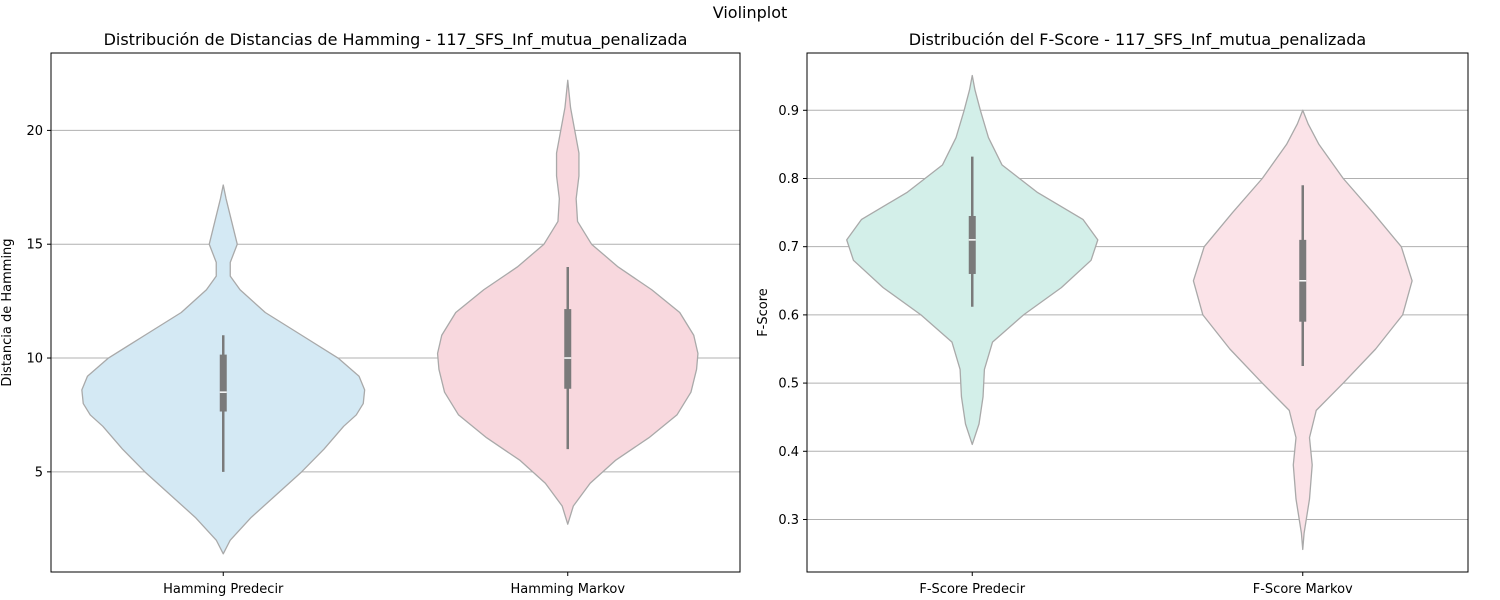 This screenshot has height=600, width=1500. I want to click on y-tick-label: 0.3, so click(788, 520).